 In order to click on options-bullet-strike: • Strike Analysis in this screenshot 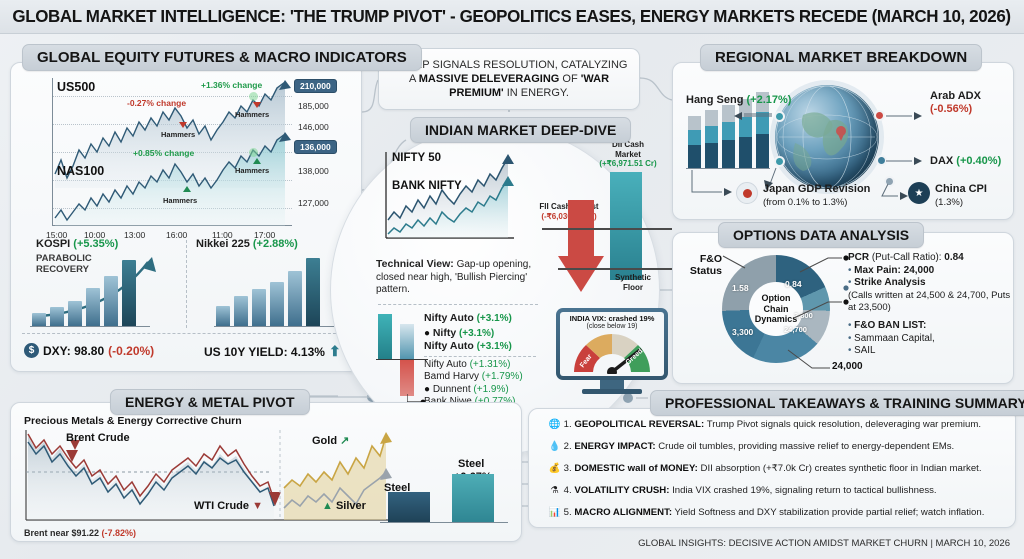, I will do `click(932, 283)`.